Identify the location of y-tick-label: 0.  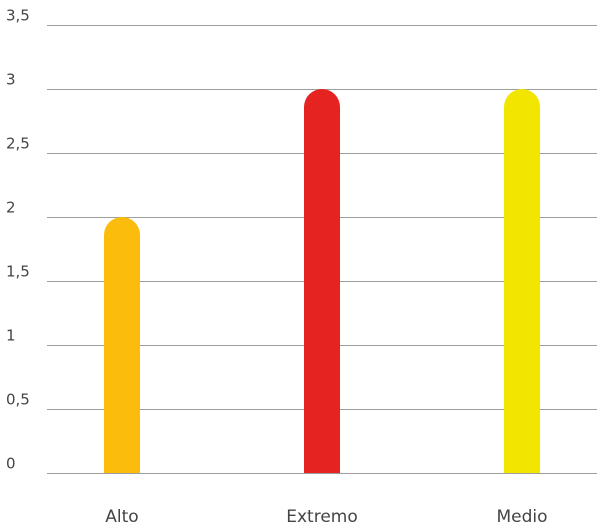
(11, 464).